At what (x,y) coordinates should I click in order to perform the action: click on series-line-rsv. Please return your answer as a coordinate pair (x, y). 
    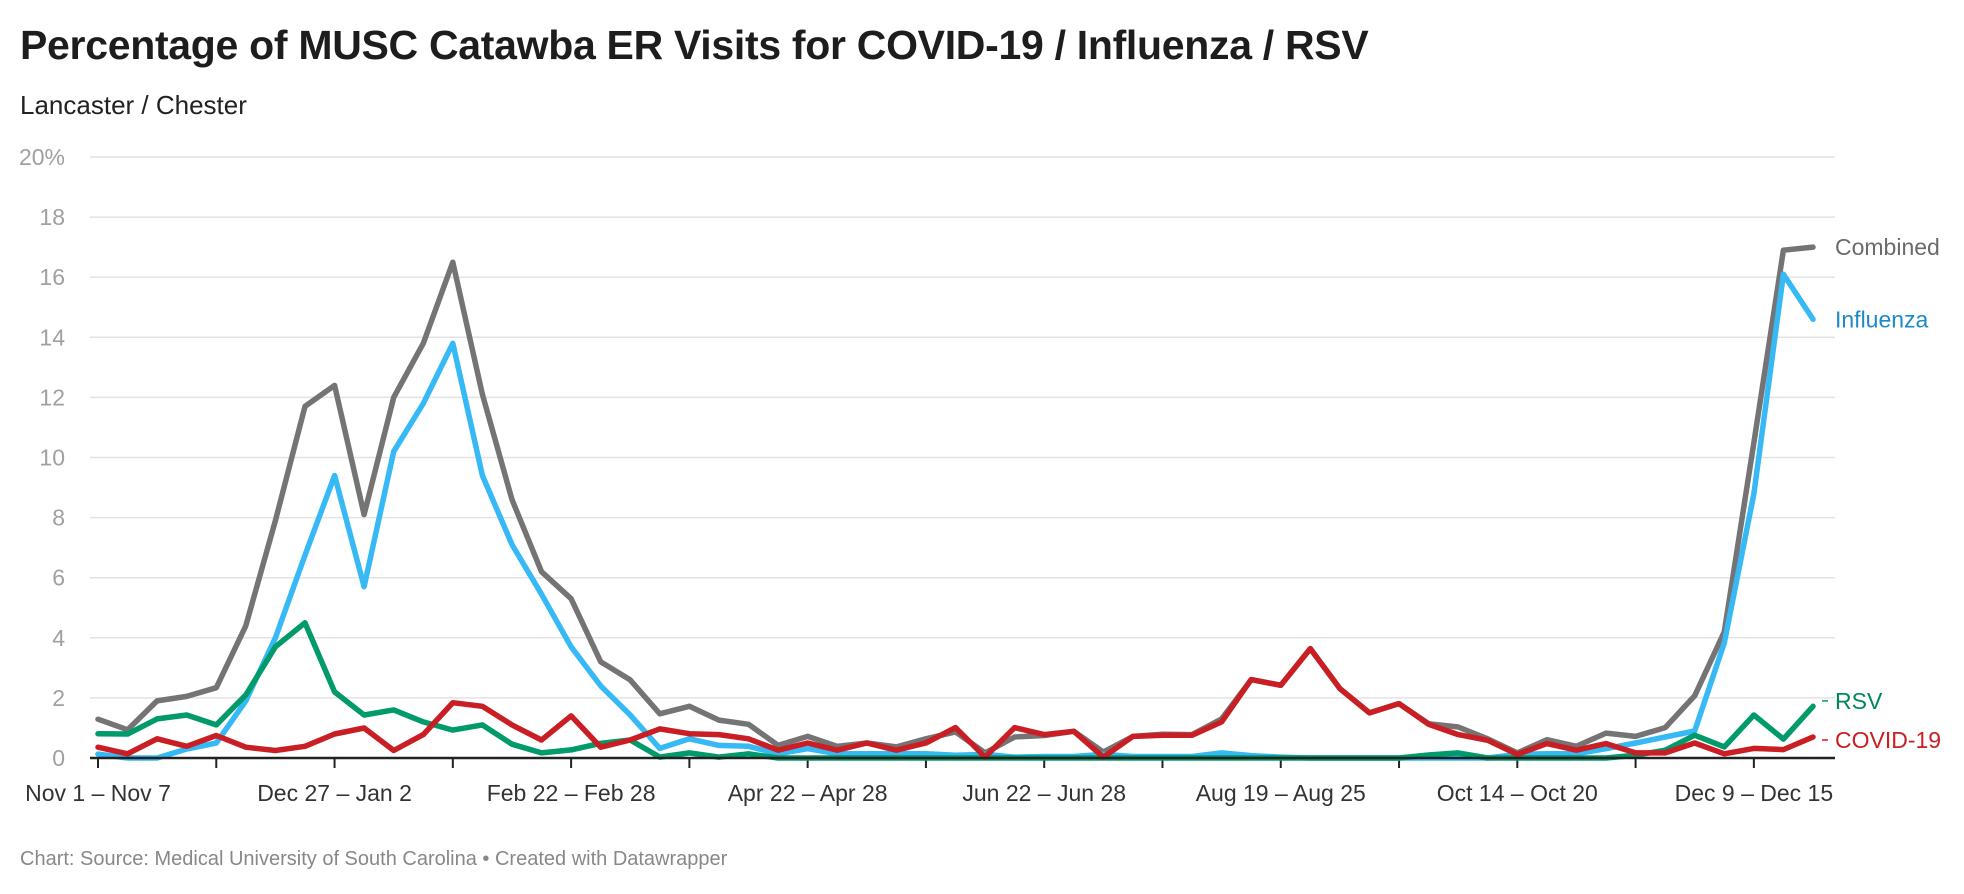
    Looking at the image, I should click on (955, 690).